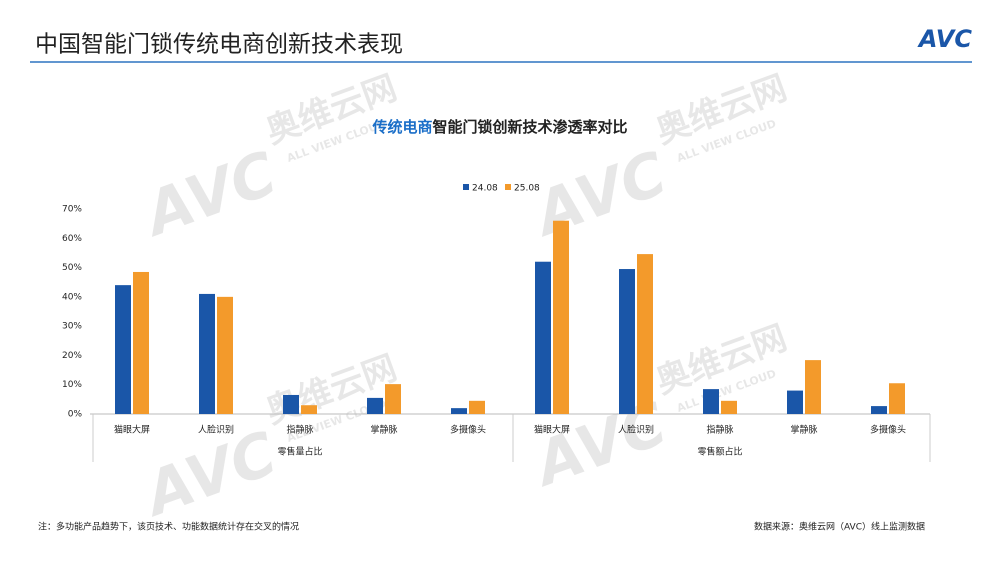  What do you see at coordinates (72, 297) in the screenshot?
I see `y-tick-label: 40%` at bounding box center [72, 297].